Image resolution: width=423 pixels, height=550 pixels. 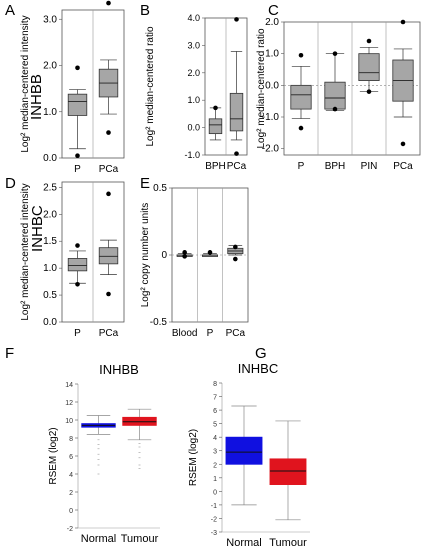 What do you see at coordinates (214, 533) in the screenshot?
I see `y-tick-label: -3` at bounding box center [214, 533].